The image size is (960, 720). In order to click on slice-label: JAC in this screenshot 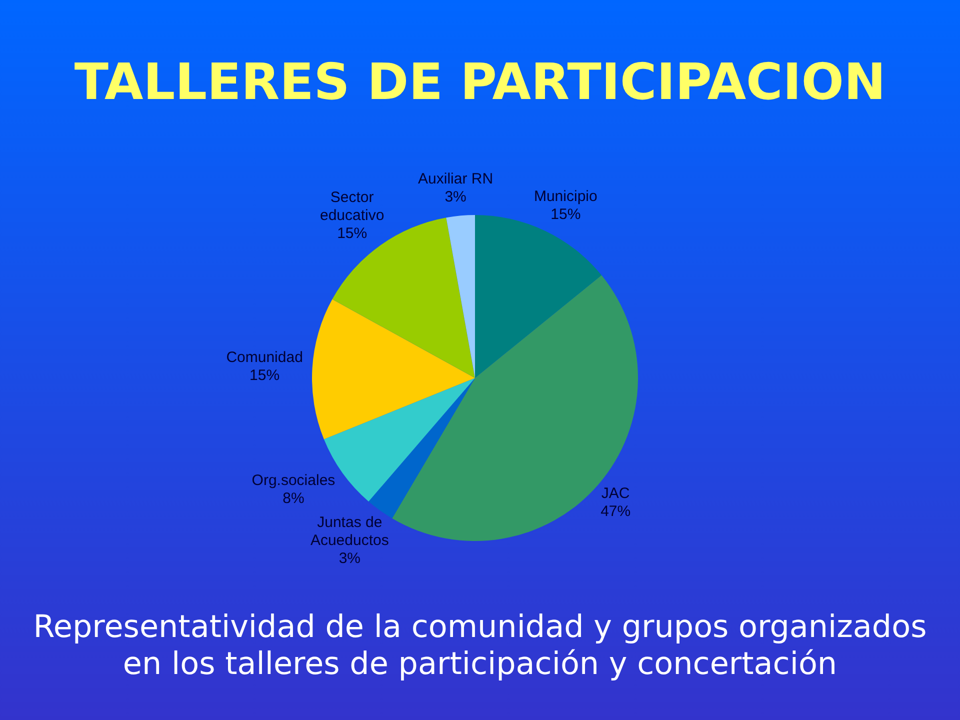, I will do `click(615, 493)`.